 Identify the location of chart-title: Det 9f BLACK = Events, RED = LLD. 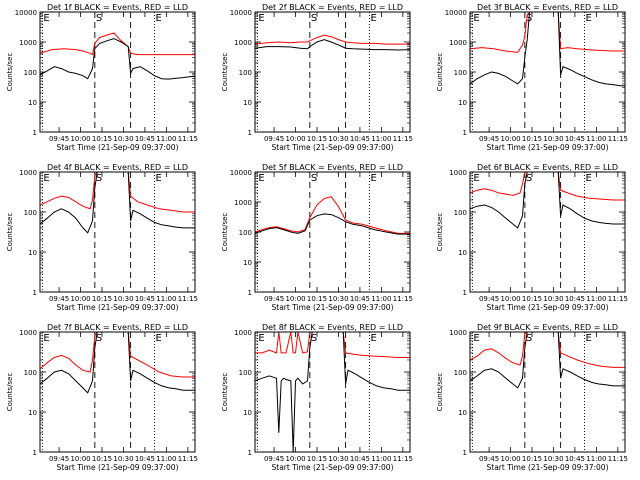
(547, 327).